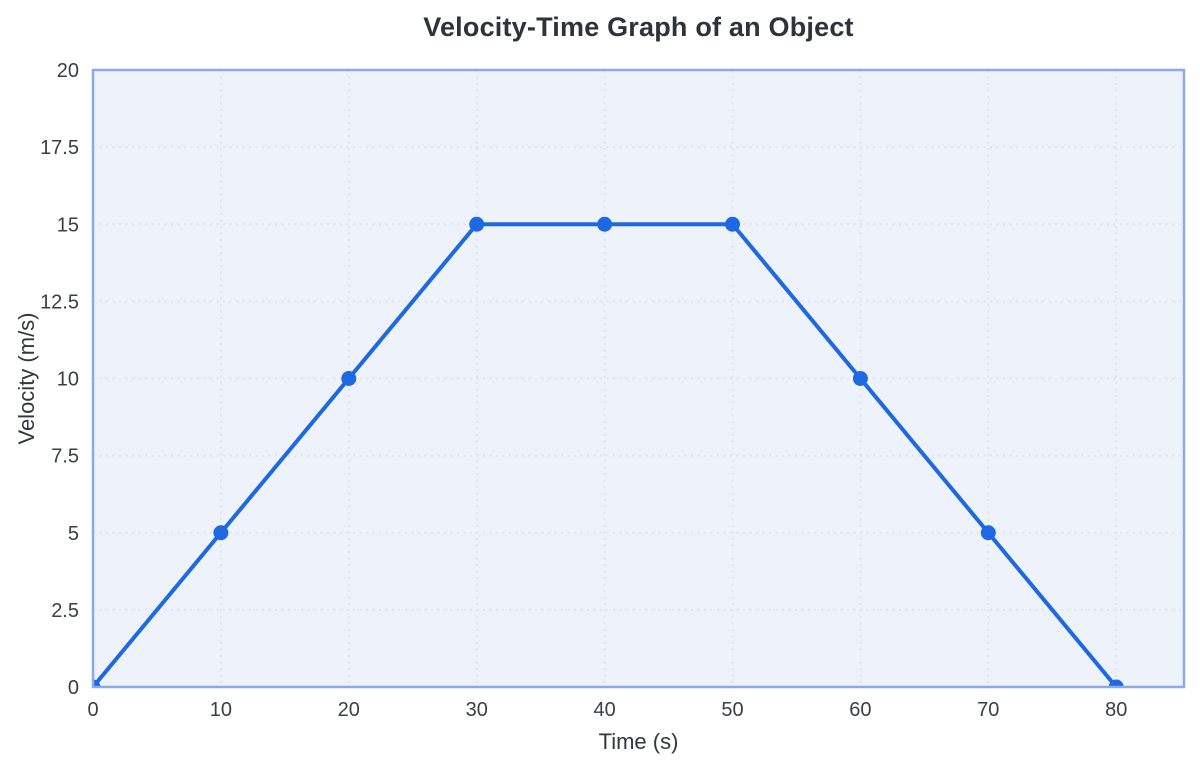  I want to click on y-tick-label: 7.5, so click(65, 457).